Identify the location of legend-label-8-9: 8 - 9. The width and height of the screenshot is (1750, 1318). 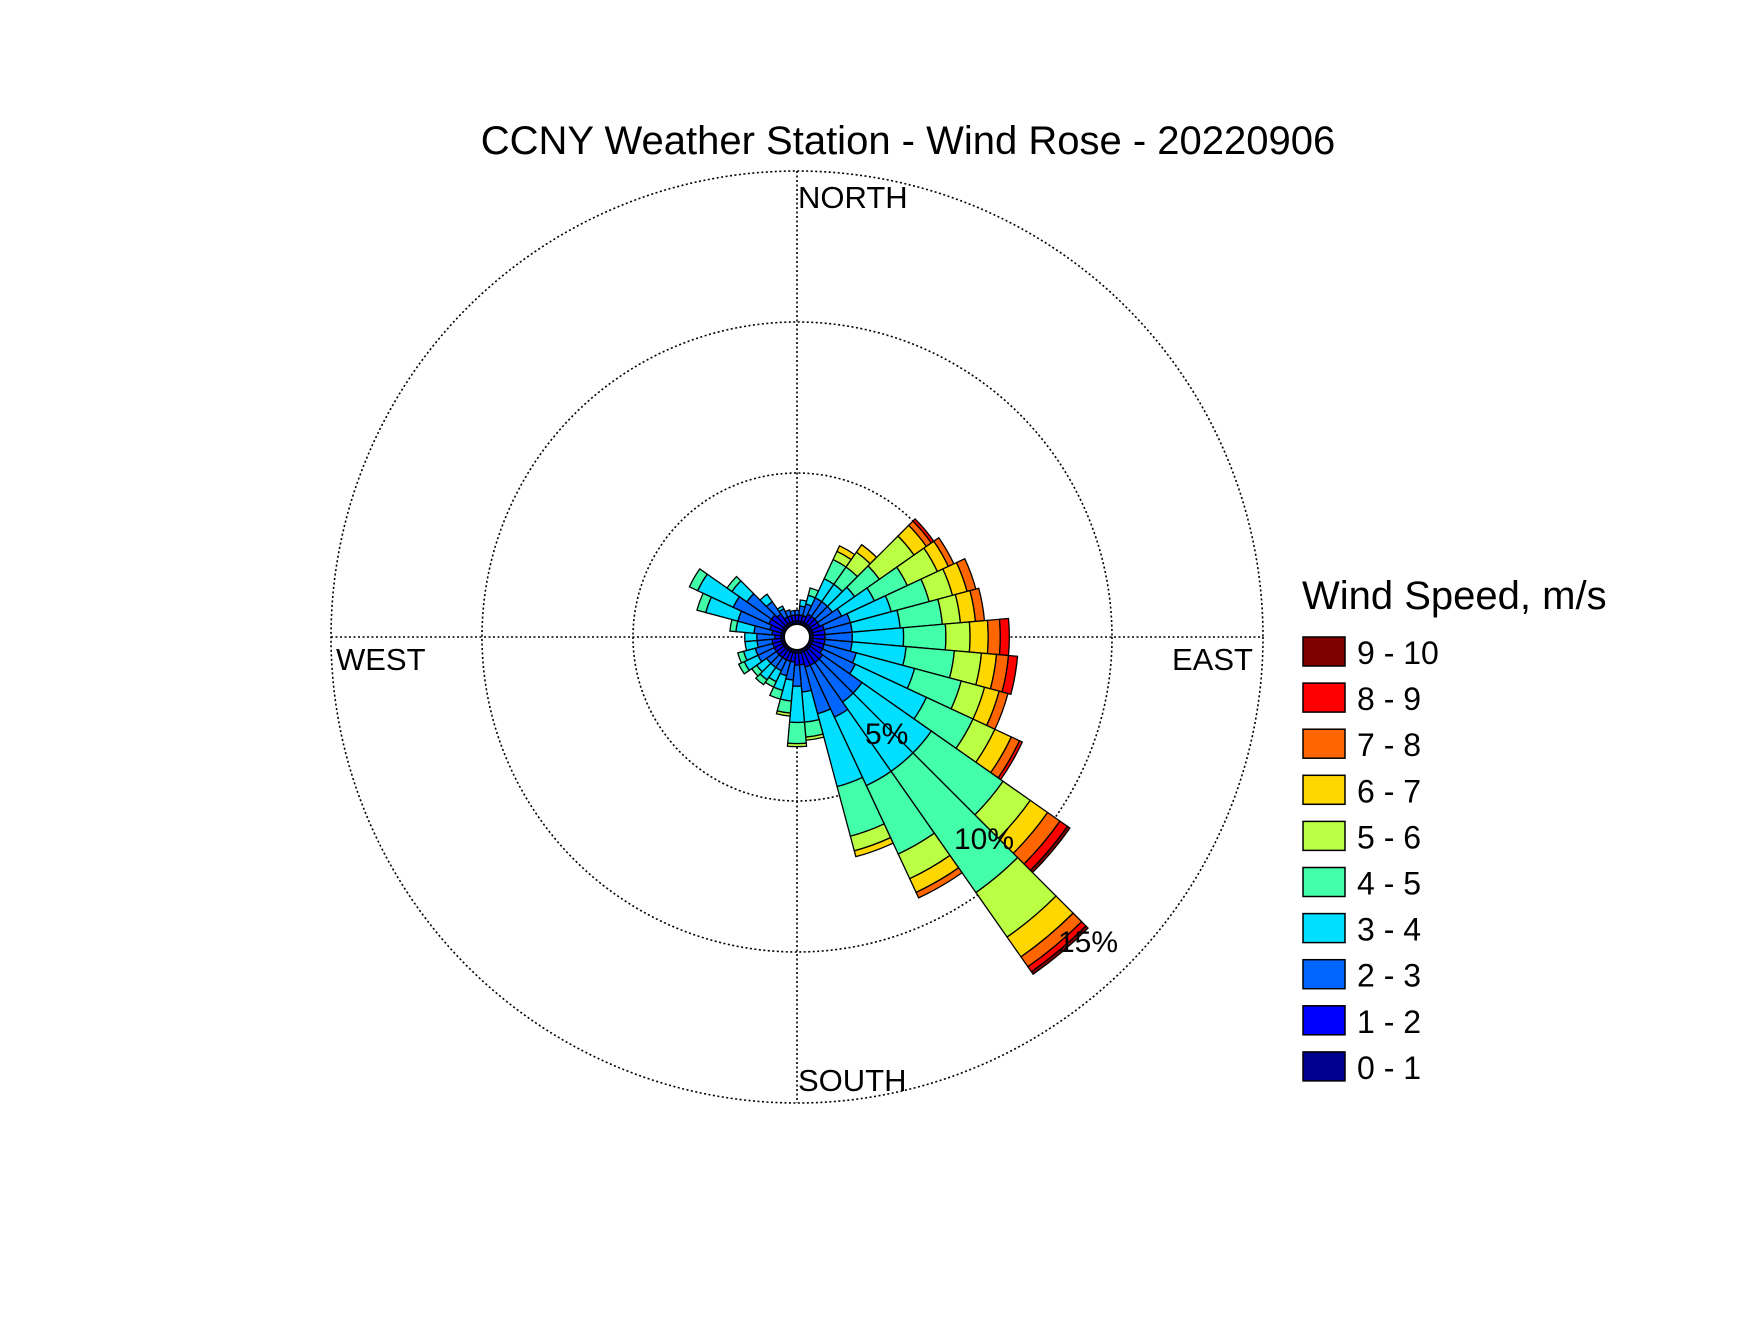
(1389, 699).